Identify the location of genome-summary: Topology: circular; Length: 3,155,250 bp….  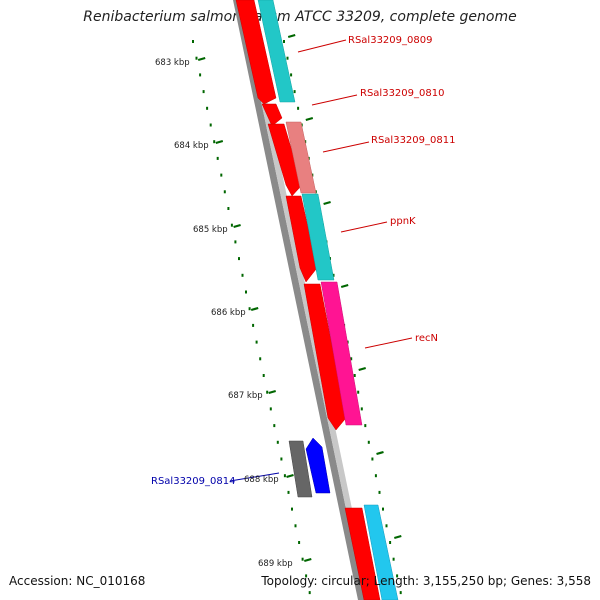
(426, 581).